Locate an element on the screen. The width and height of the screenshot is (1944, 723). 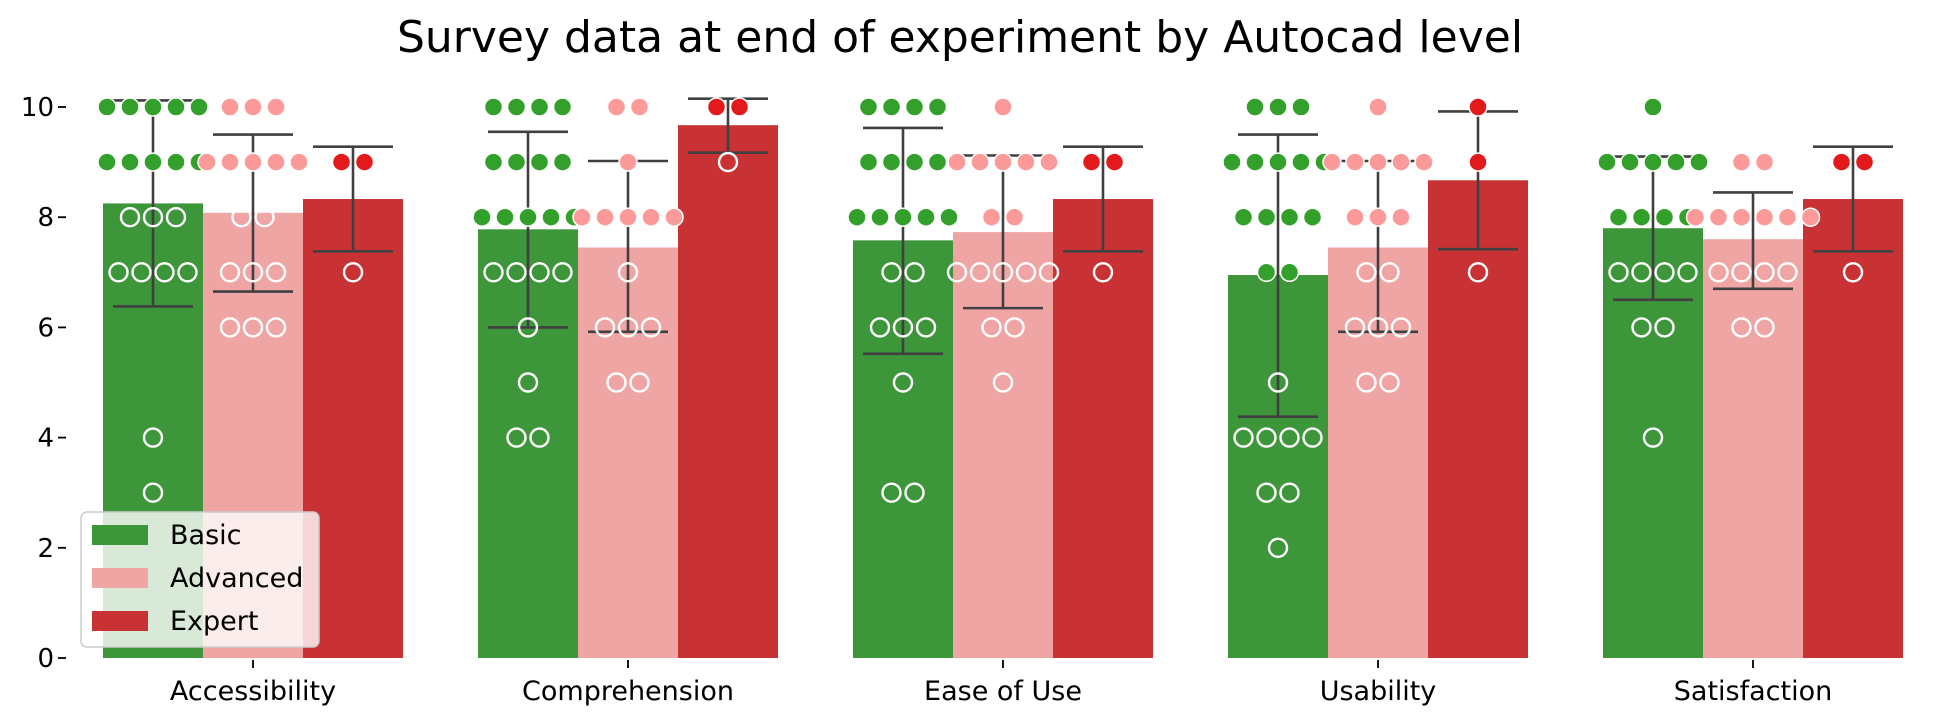
legend-swatch is located at coordinates (120, 621).